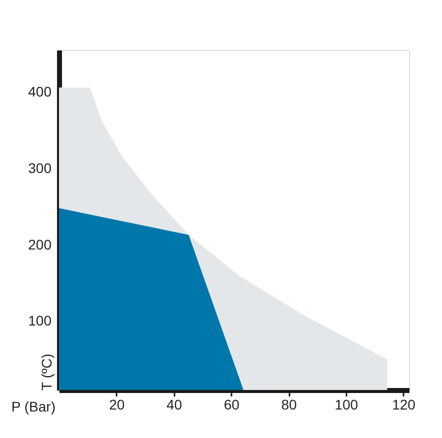  I want to click on x-tick-label: 40, so click(174, 404).